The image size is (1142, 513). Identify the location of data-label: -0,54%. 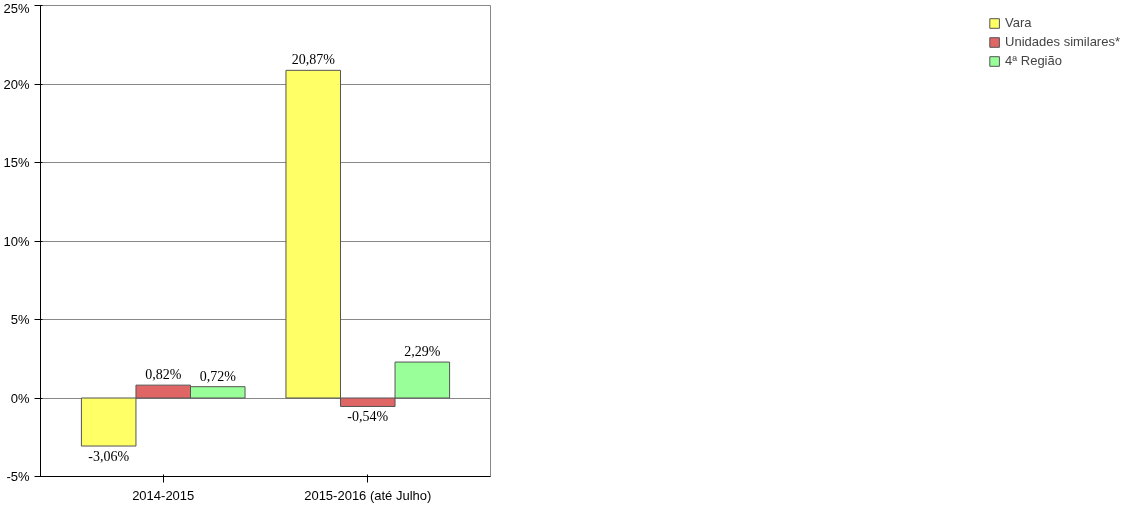
(368, 417).